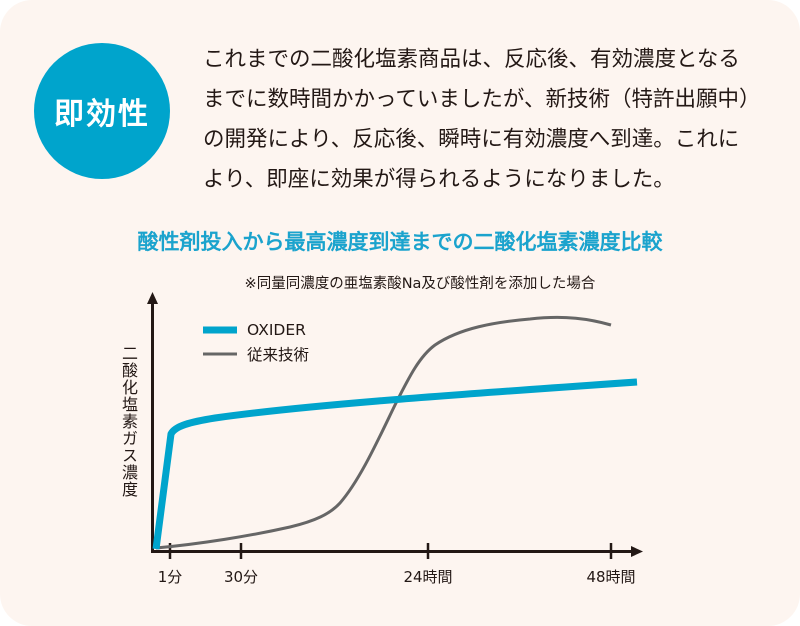 The width and height of the screenshot is (800, 626). What do you see at coordinates (471, 139) in the screenshot?
I see `description-line: の開発により、反応後、瞬時に有効濃度へ到達。これに` at bounding box center [471, 139].